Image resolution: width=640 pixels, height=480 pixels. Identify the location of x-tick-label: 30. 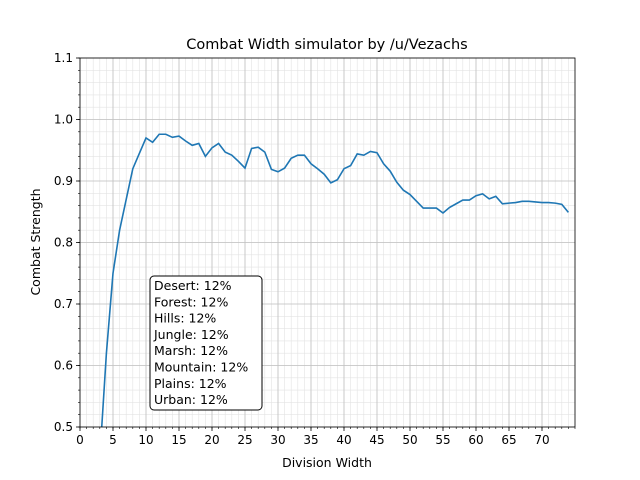
(277, 440).